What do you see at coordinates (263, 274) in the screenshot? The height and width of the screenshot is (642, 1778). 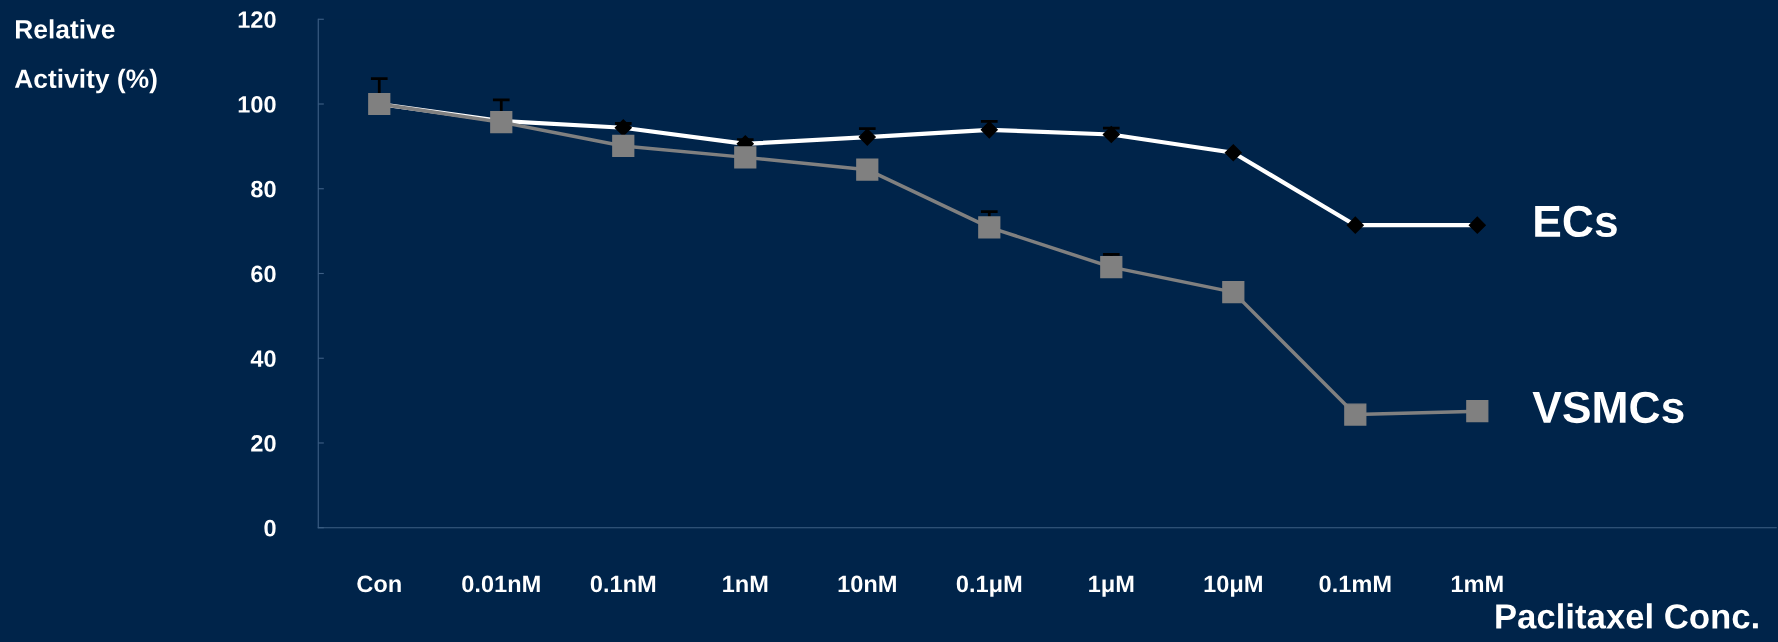 I see `y-tick-label: 60` at bounding box center [263, 274].